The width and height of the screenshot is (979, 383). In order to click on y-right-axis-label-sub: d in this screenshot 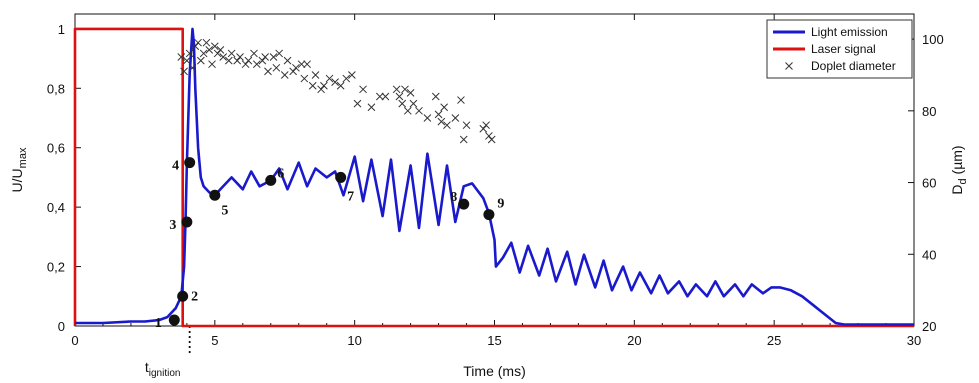, I will do `click(963, 181)`.